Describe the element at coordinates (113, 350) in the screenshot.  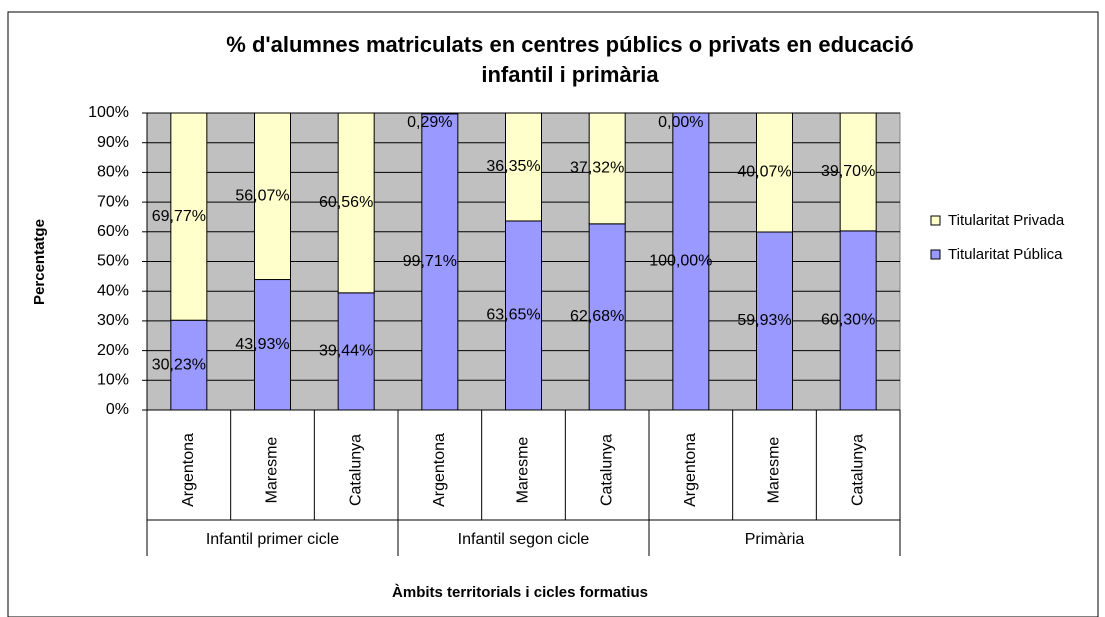
I see `y-tick-label: 20%` at that location.